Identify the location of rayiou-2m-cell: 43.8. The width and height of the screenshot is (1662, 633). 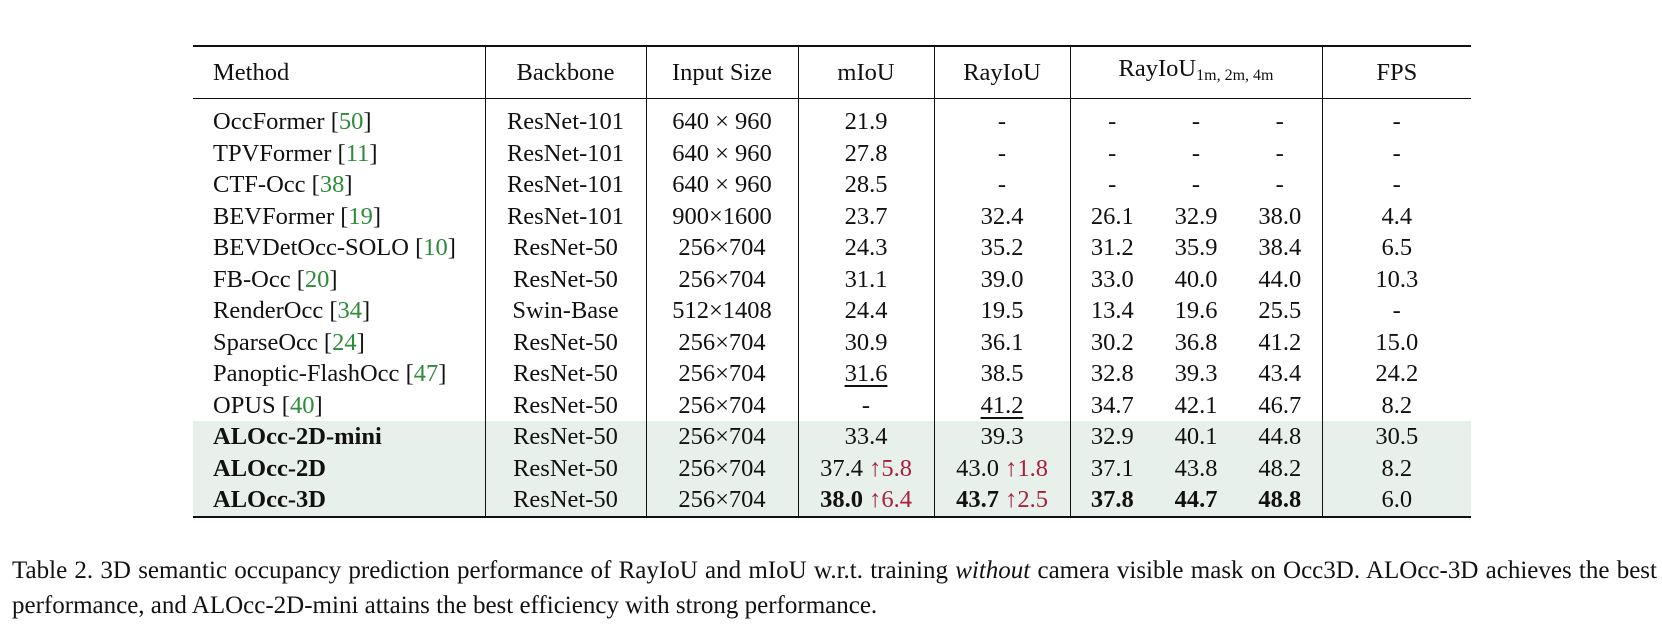
(1196, 468).